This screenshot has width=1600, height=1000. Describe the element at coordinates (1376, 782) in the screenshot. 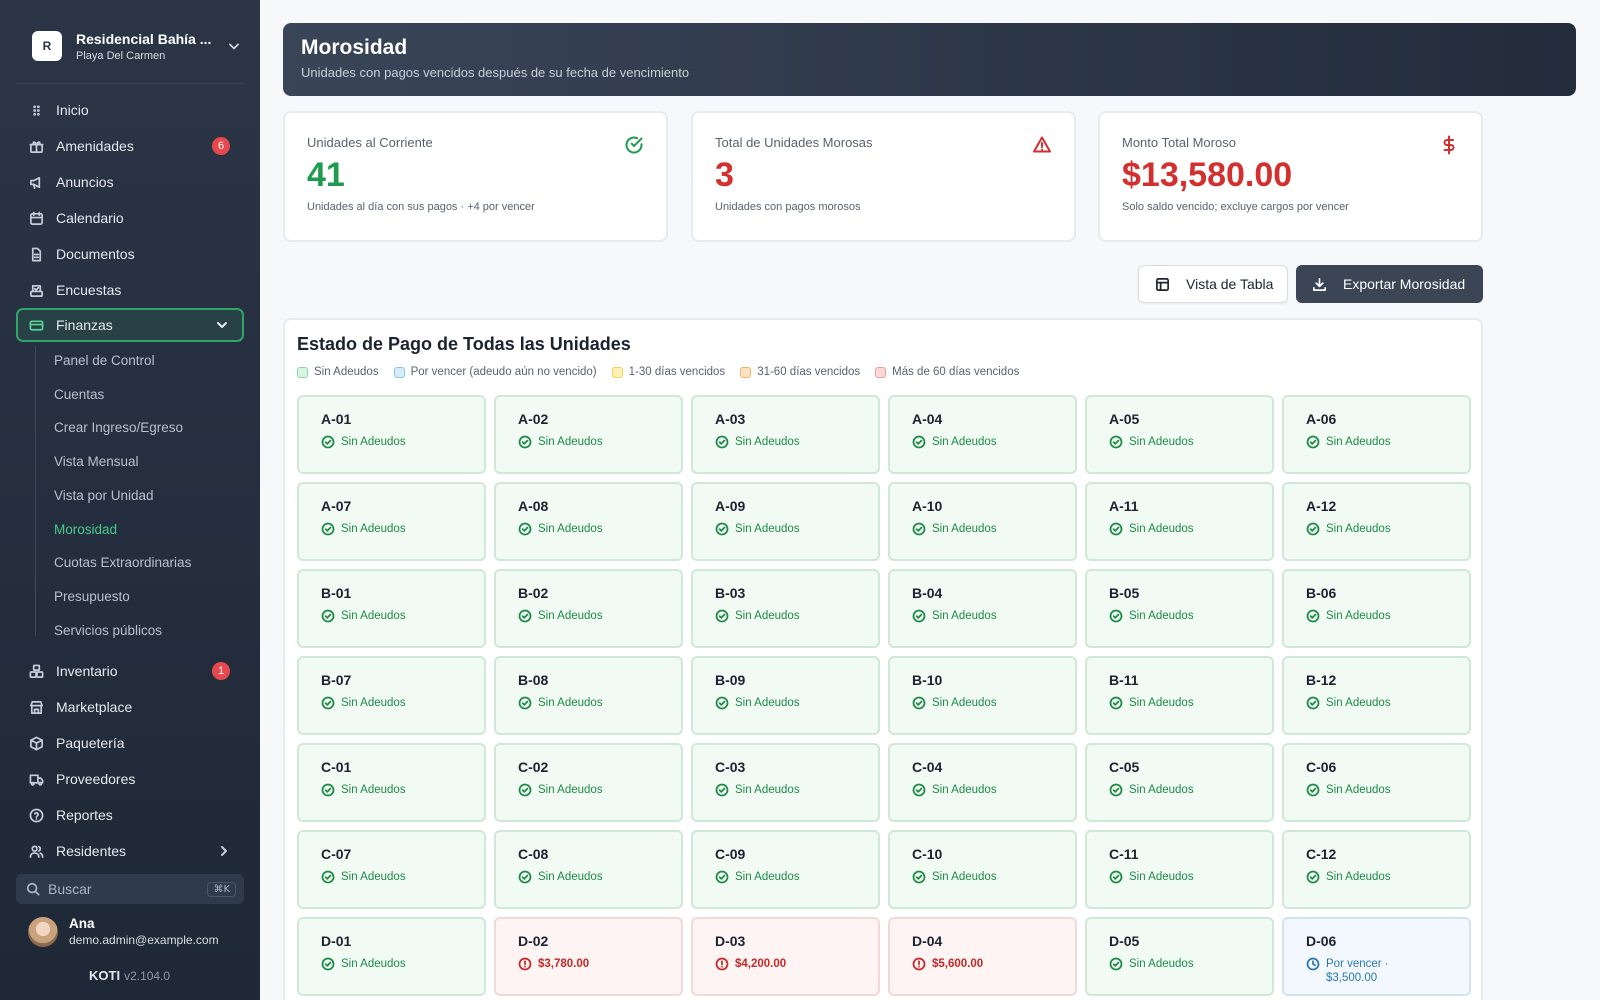

I see `unit-card: C-06 Sin Adeudos` at that location.